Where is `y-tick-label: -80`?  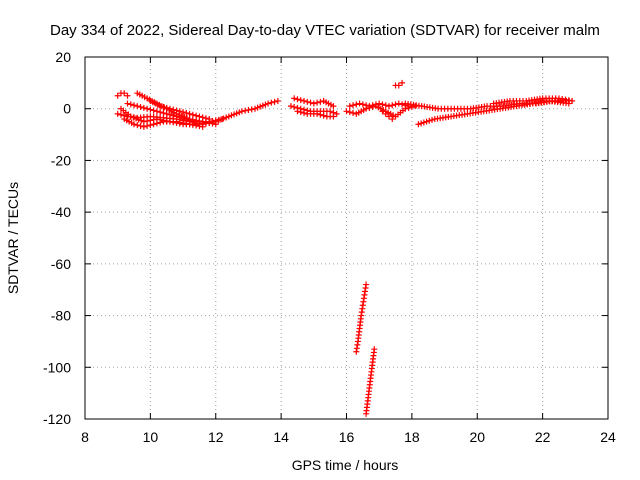 y-tick-label: -80 is located at coordinates (61, 316).